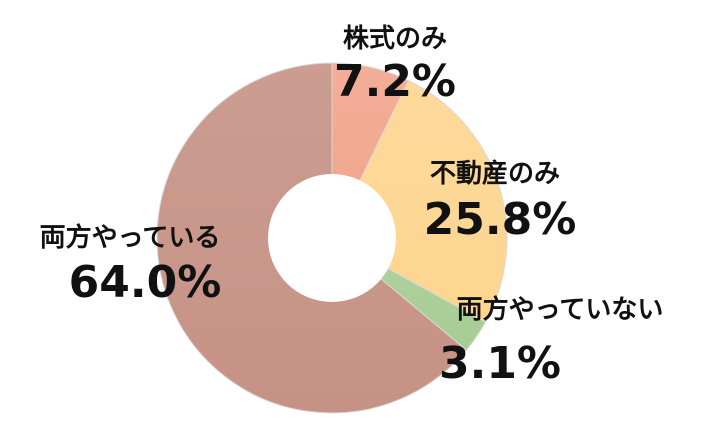  Describe the element at coordinates (395, 81) in the screenshot. I see `slice-value-stocks-only: 7.2%` at that location.